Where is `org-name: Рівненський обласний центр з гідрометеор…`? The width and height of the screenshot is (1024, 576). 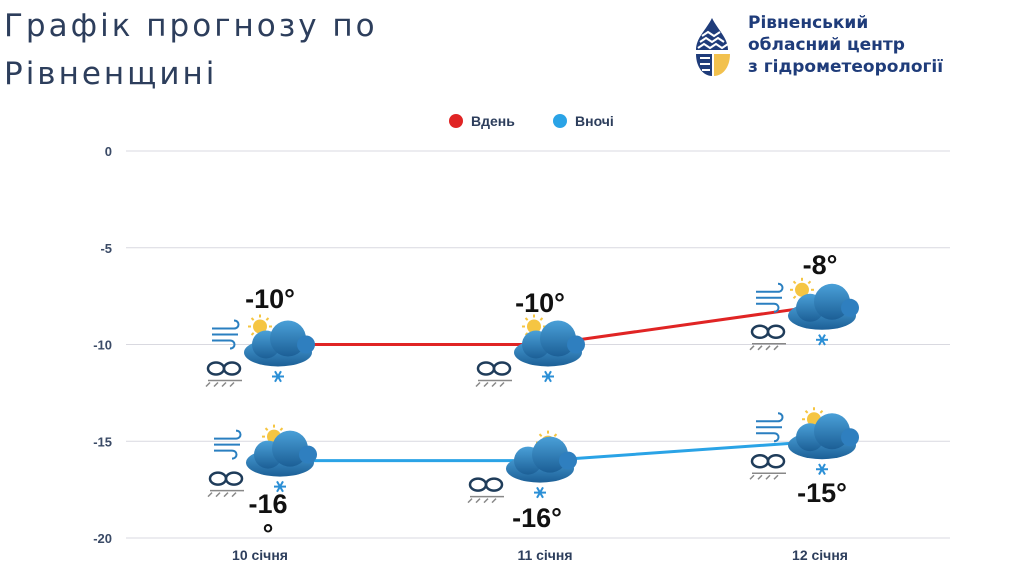 org-name: Рівненський обласний центр з гідрометеор… is located at coordinates (883, 45).